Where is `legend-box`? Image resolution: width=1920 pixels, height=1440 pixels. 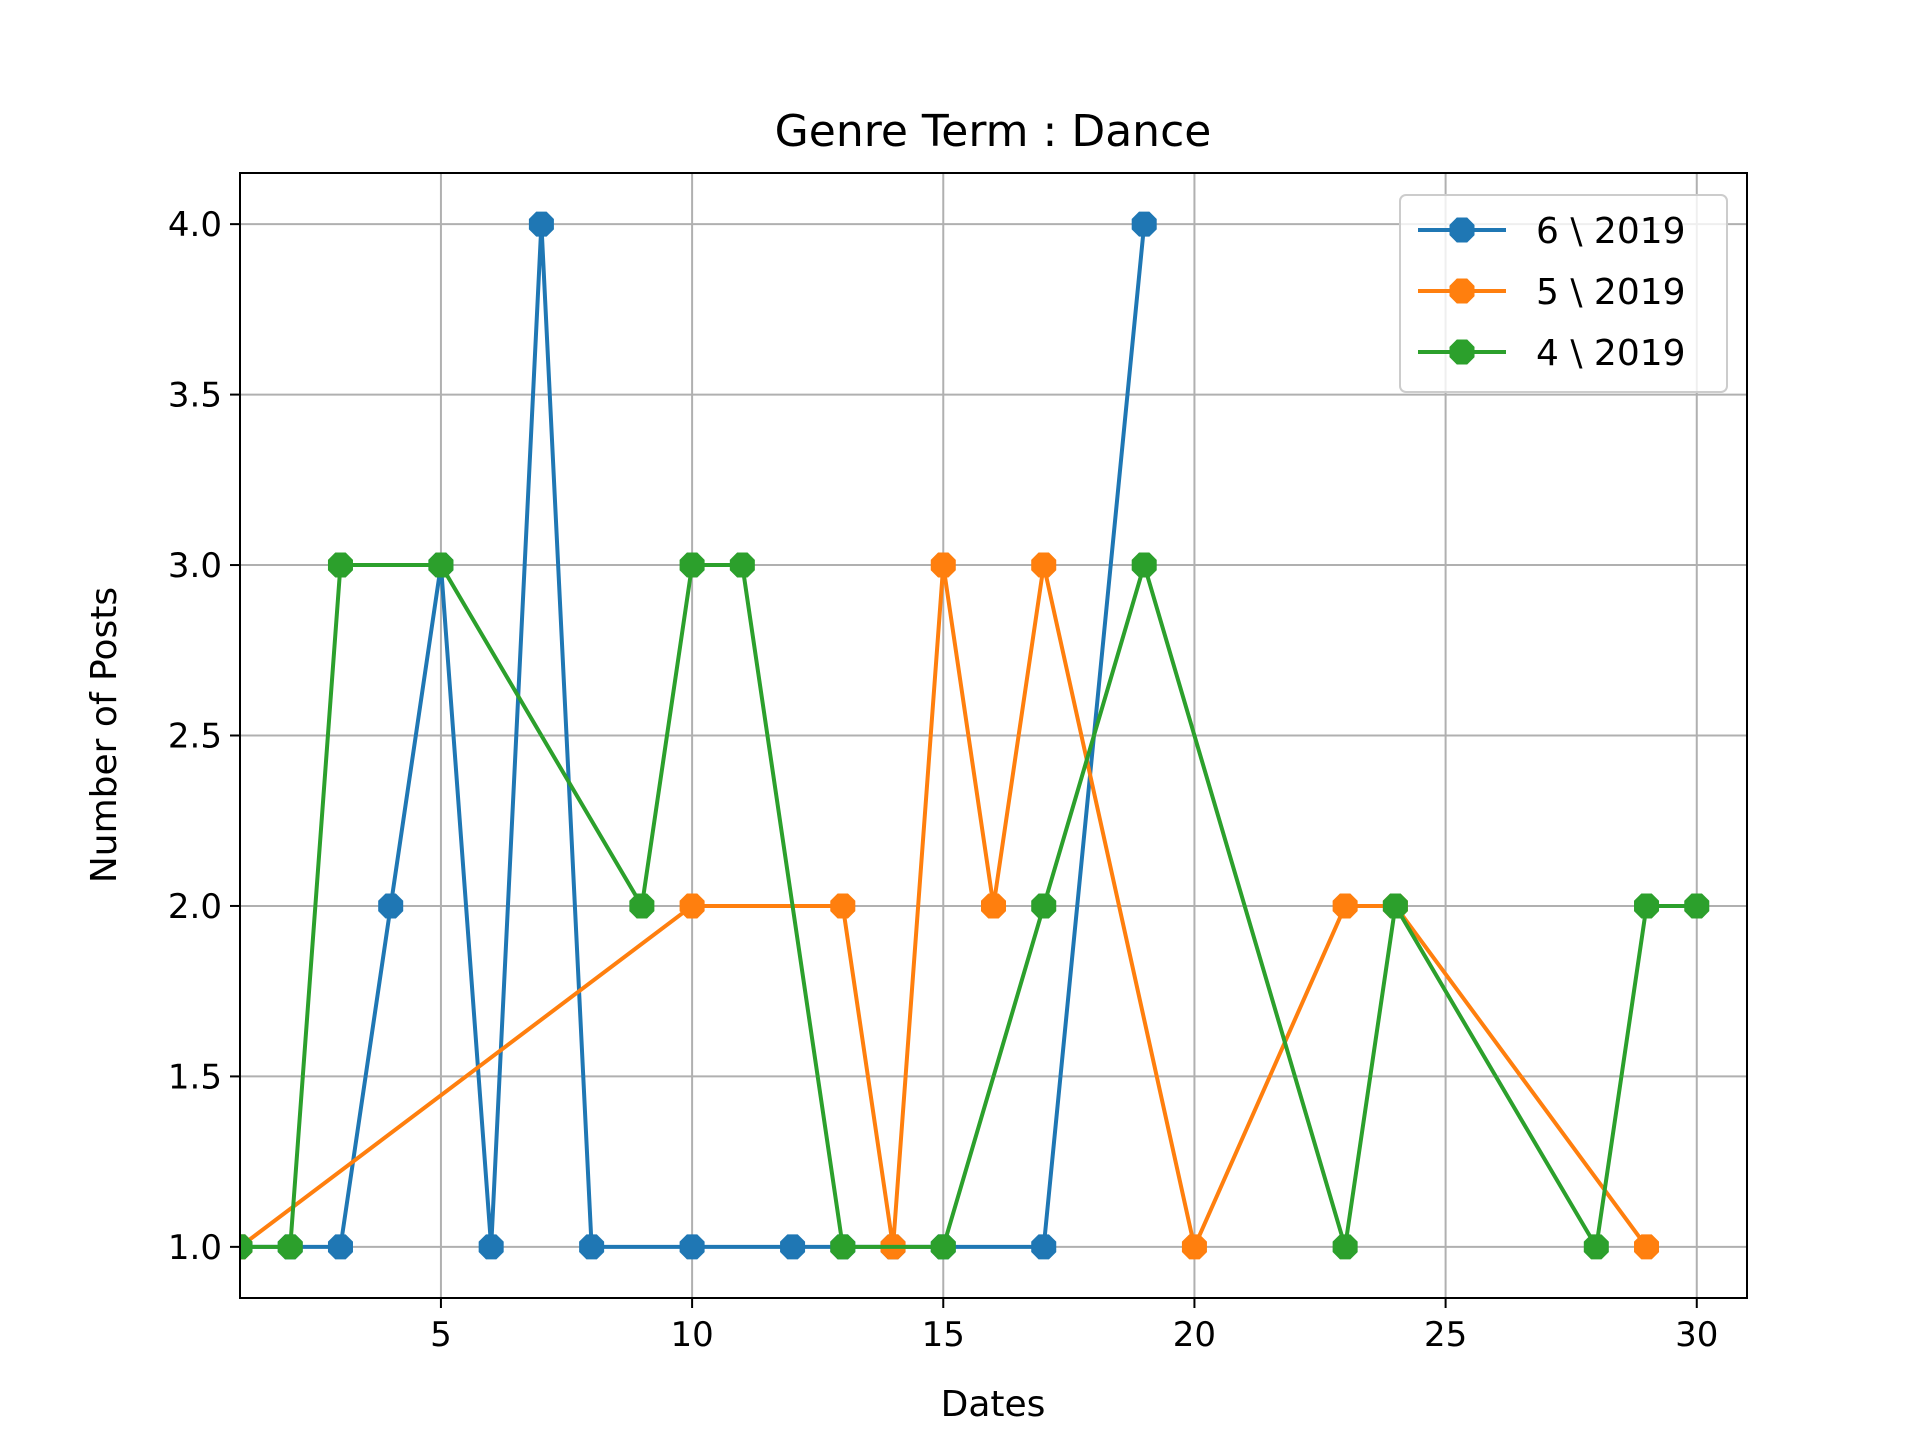
legend-box is located at coordinates (1563, 293).